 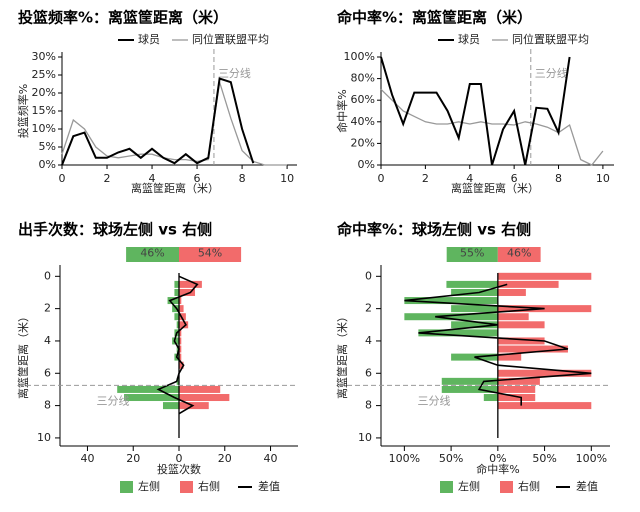 I want to click on x-axis-label: 投篮次数, so click(x=179, y=469).